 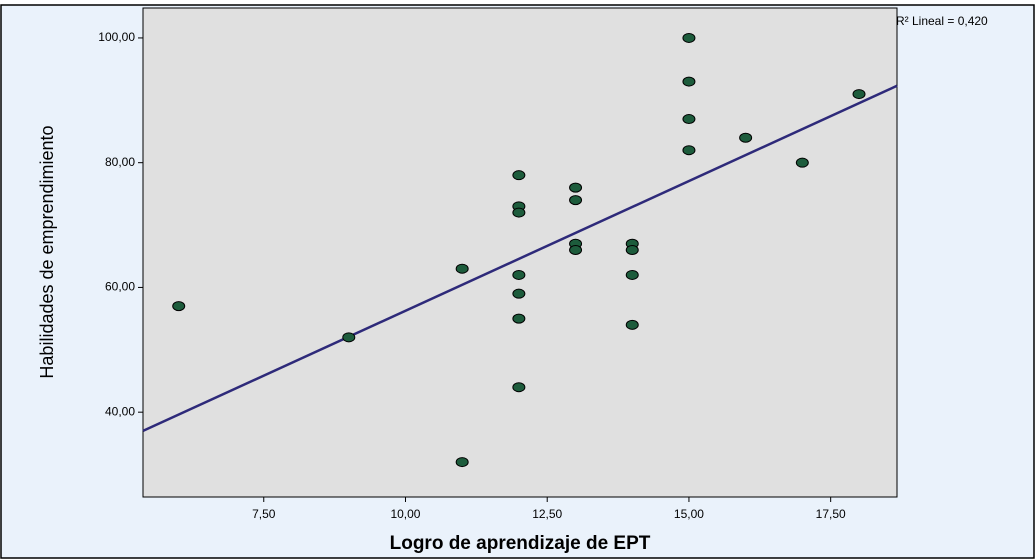 I want to click on x-tick-label: 7,50, so click(x=264, y=514).